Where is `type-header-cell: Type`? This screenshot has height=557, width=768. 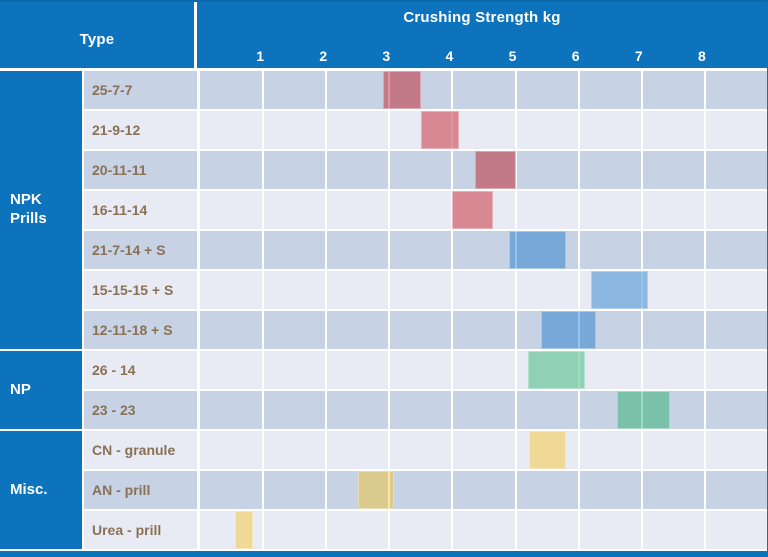 type-header-cell: Type is located at coordinates (98, 35).